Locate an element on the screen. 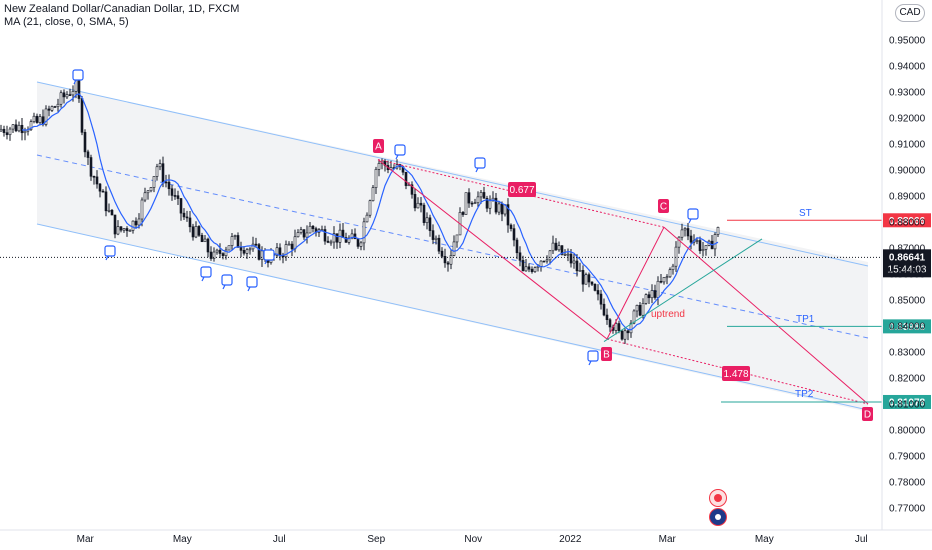  price-tick-label: 0.77000 is located at coordinates (907, 509).